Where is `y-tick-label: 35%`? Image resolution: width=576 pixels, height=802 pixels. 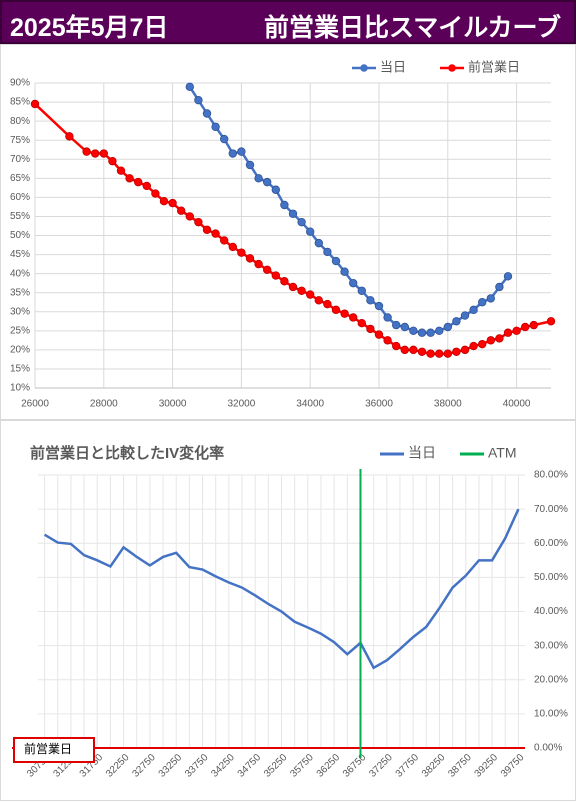 y-tick-label: 35% is located at coordinates (20, 292).